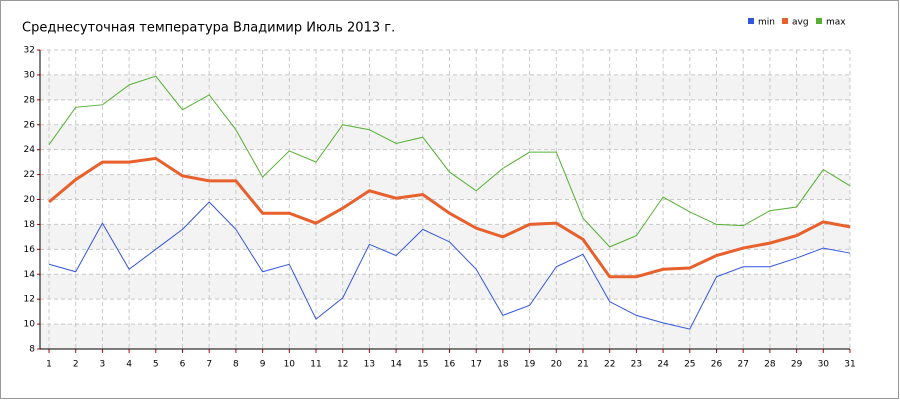 The image size is (900, 400). What do you see at coordinates (797, 365) in the screenshot?
I see `x-tick-label: 29` at bounding box center [797, 365].